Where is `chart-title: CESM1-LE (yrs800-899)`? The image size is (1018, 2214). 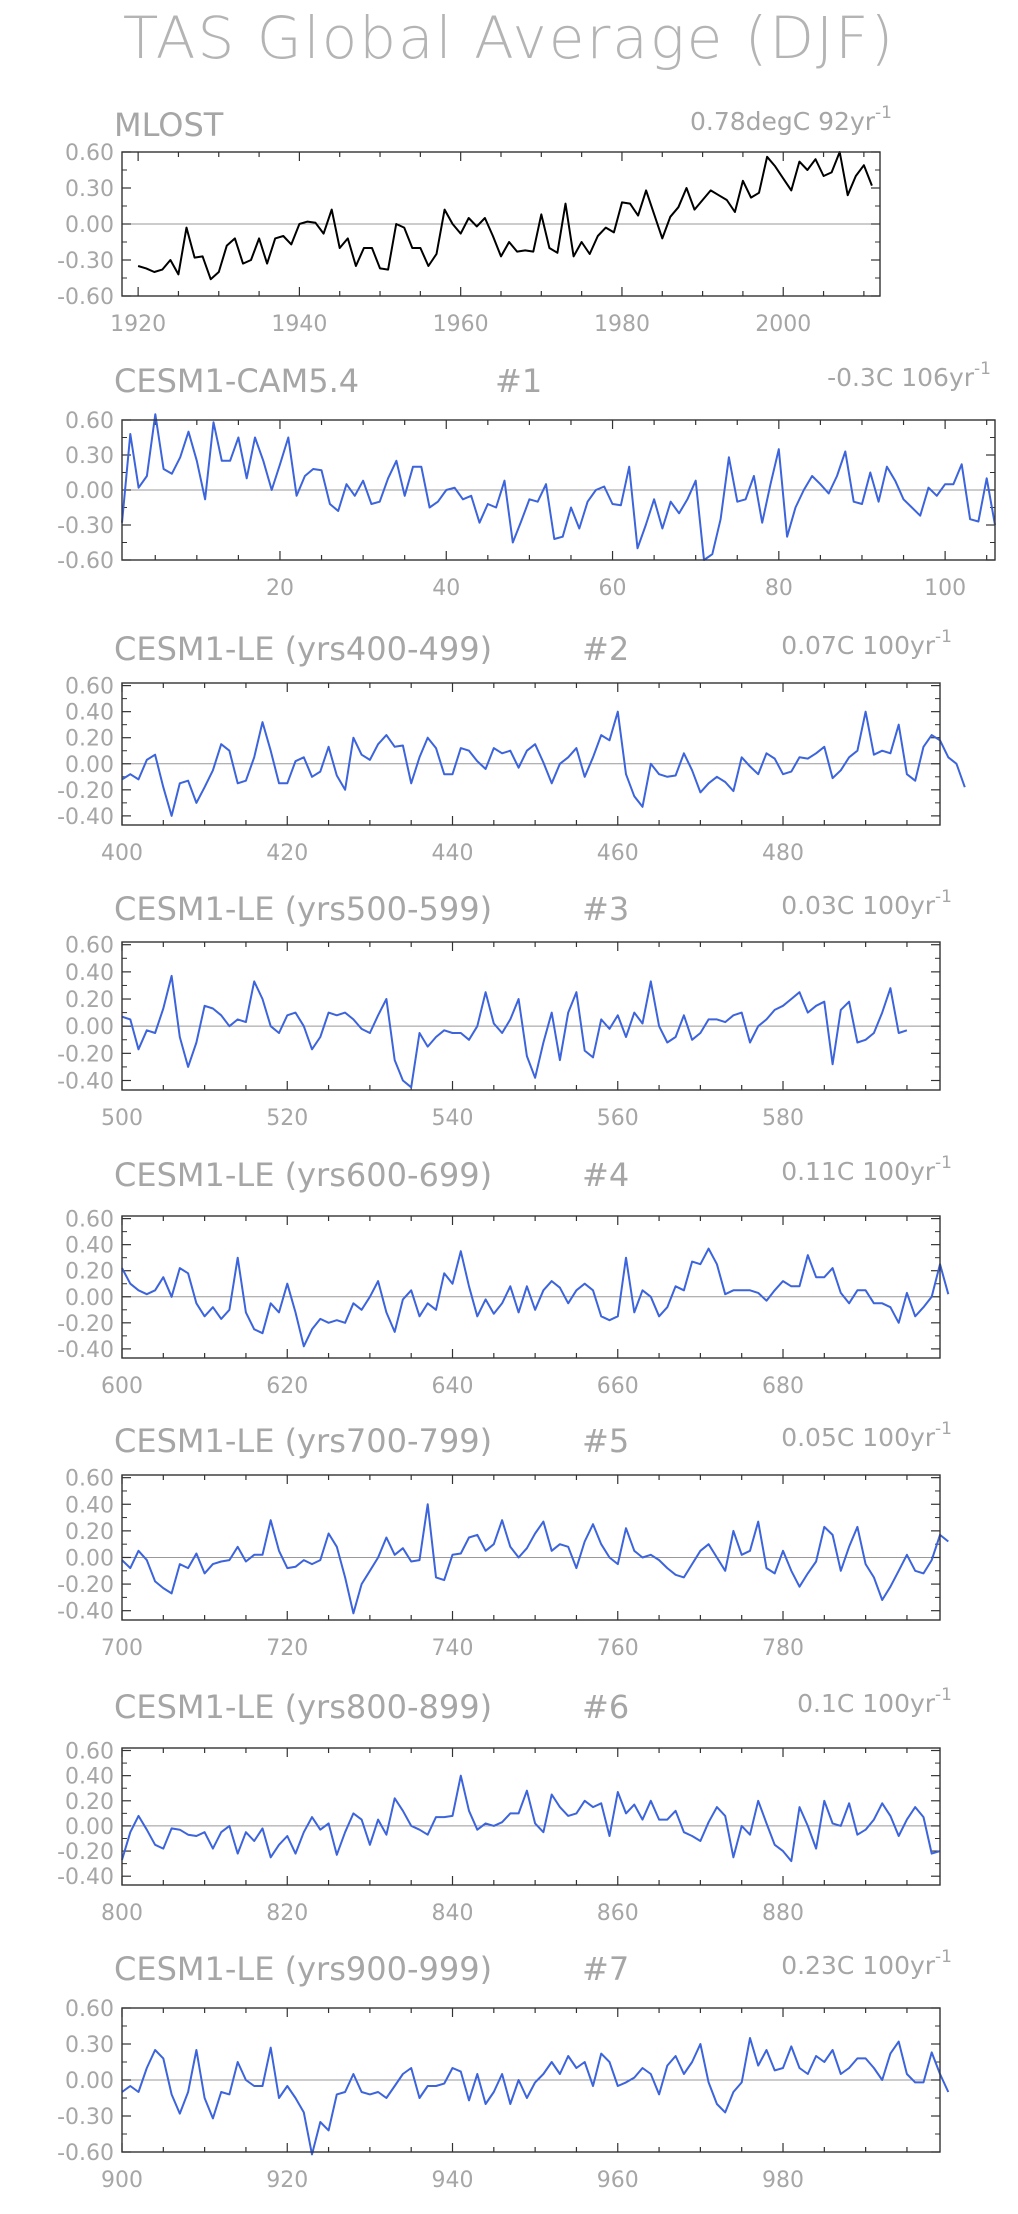
chart-title: CESM1-LE (yrs800-899) is located at coordinates (303, 1707).